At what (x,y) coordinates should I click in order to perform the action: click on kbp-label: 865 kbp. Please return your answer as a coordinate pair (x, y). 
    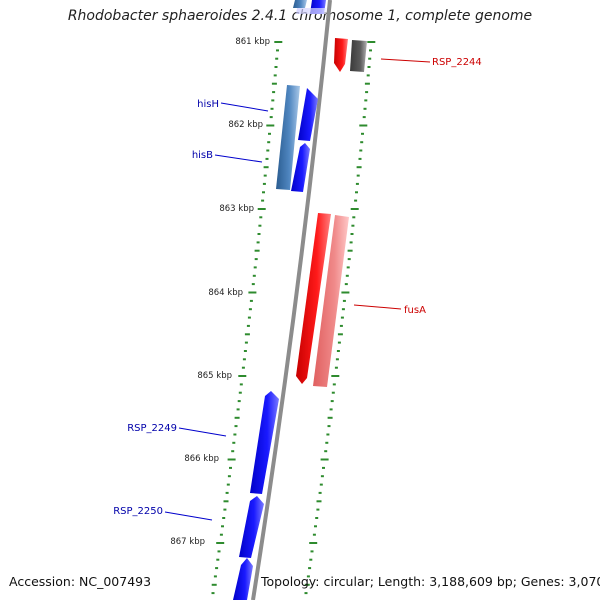
    Looking at the image, I should click on (214, 376).